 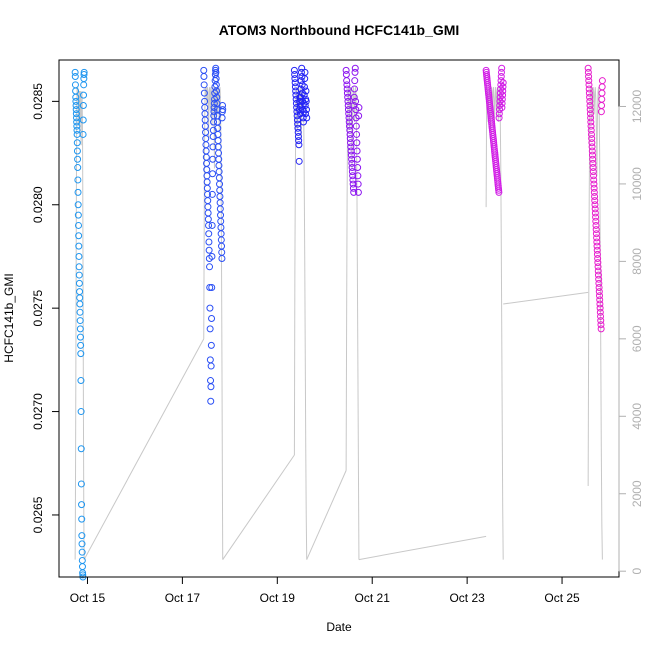 I want to click on y2-tick-label: 4000, so click(x=637, y=416).